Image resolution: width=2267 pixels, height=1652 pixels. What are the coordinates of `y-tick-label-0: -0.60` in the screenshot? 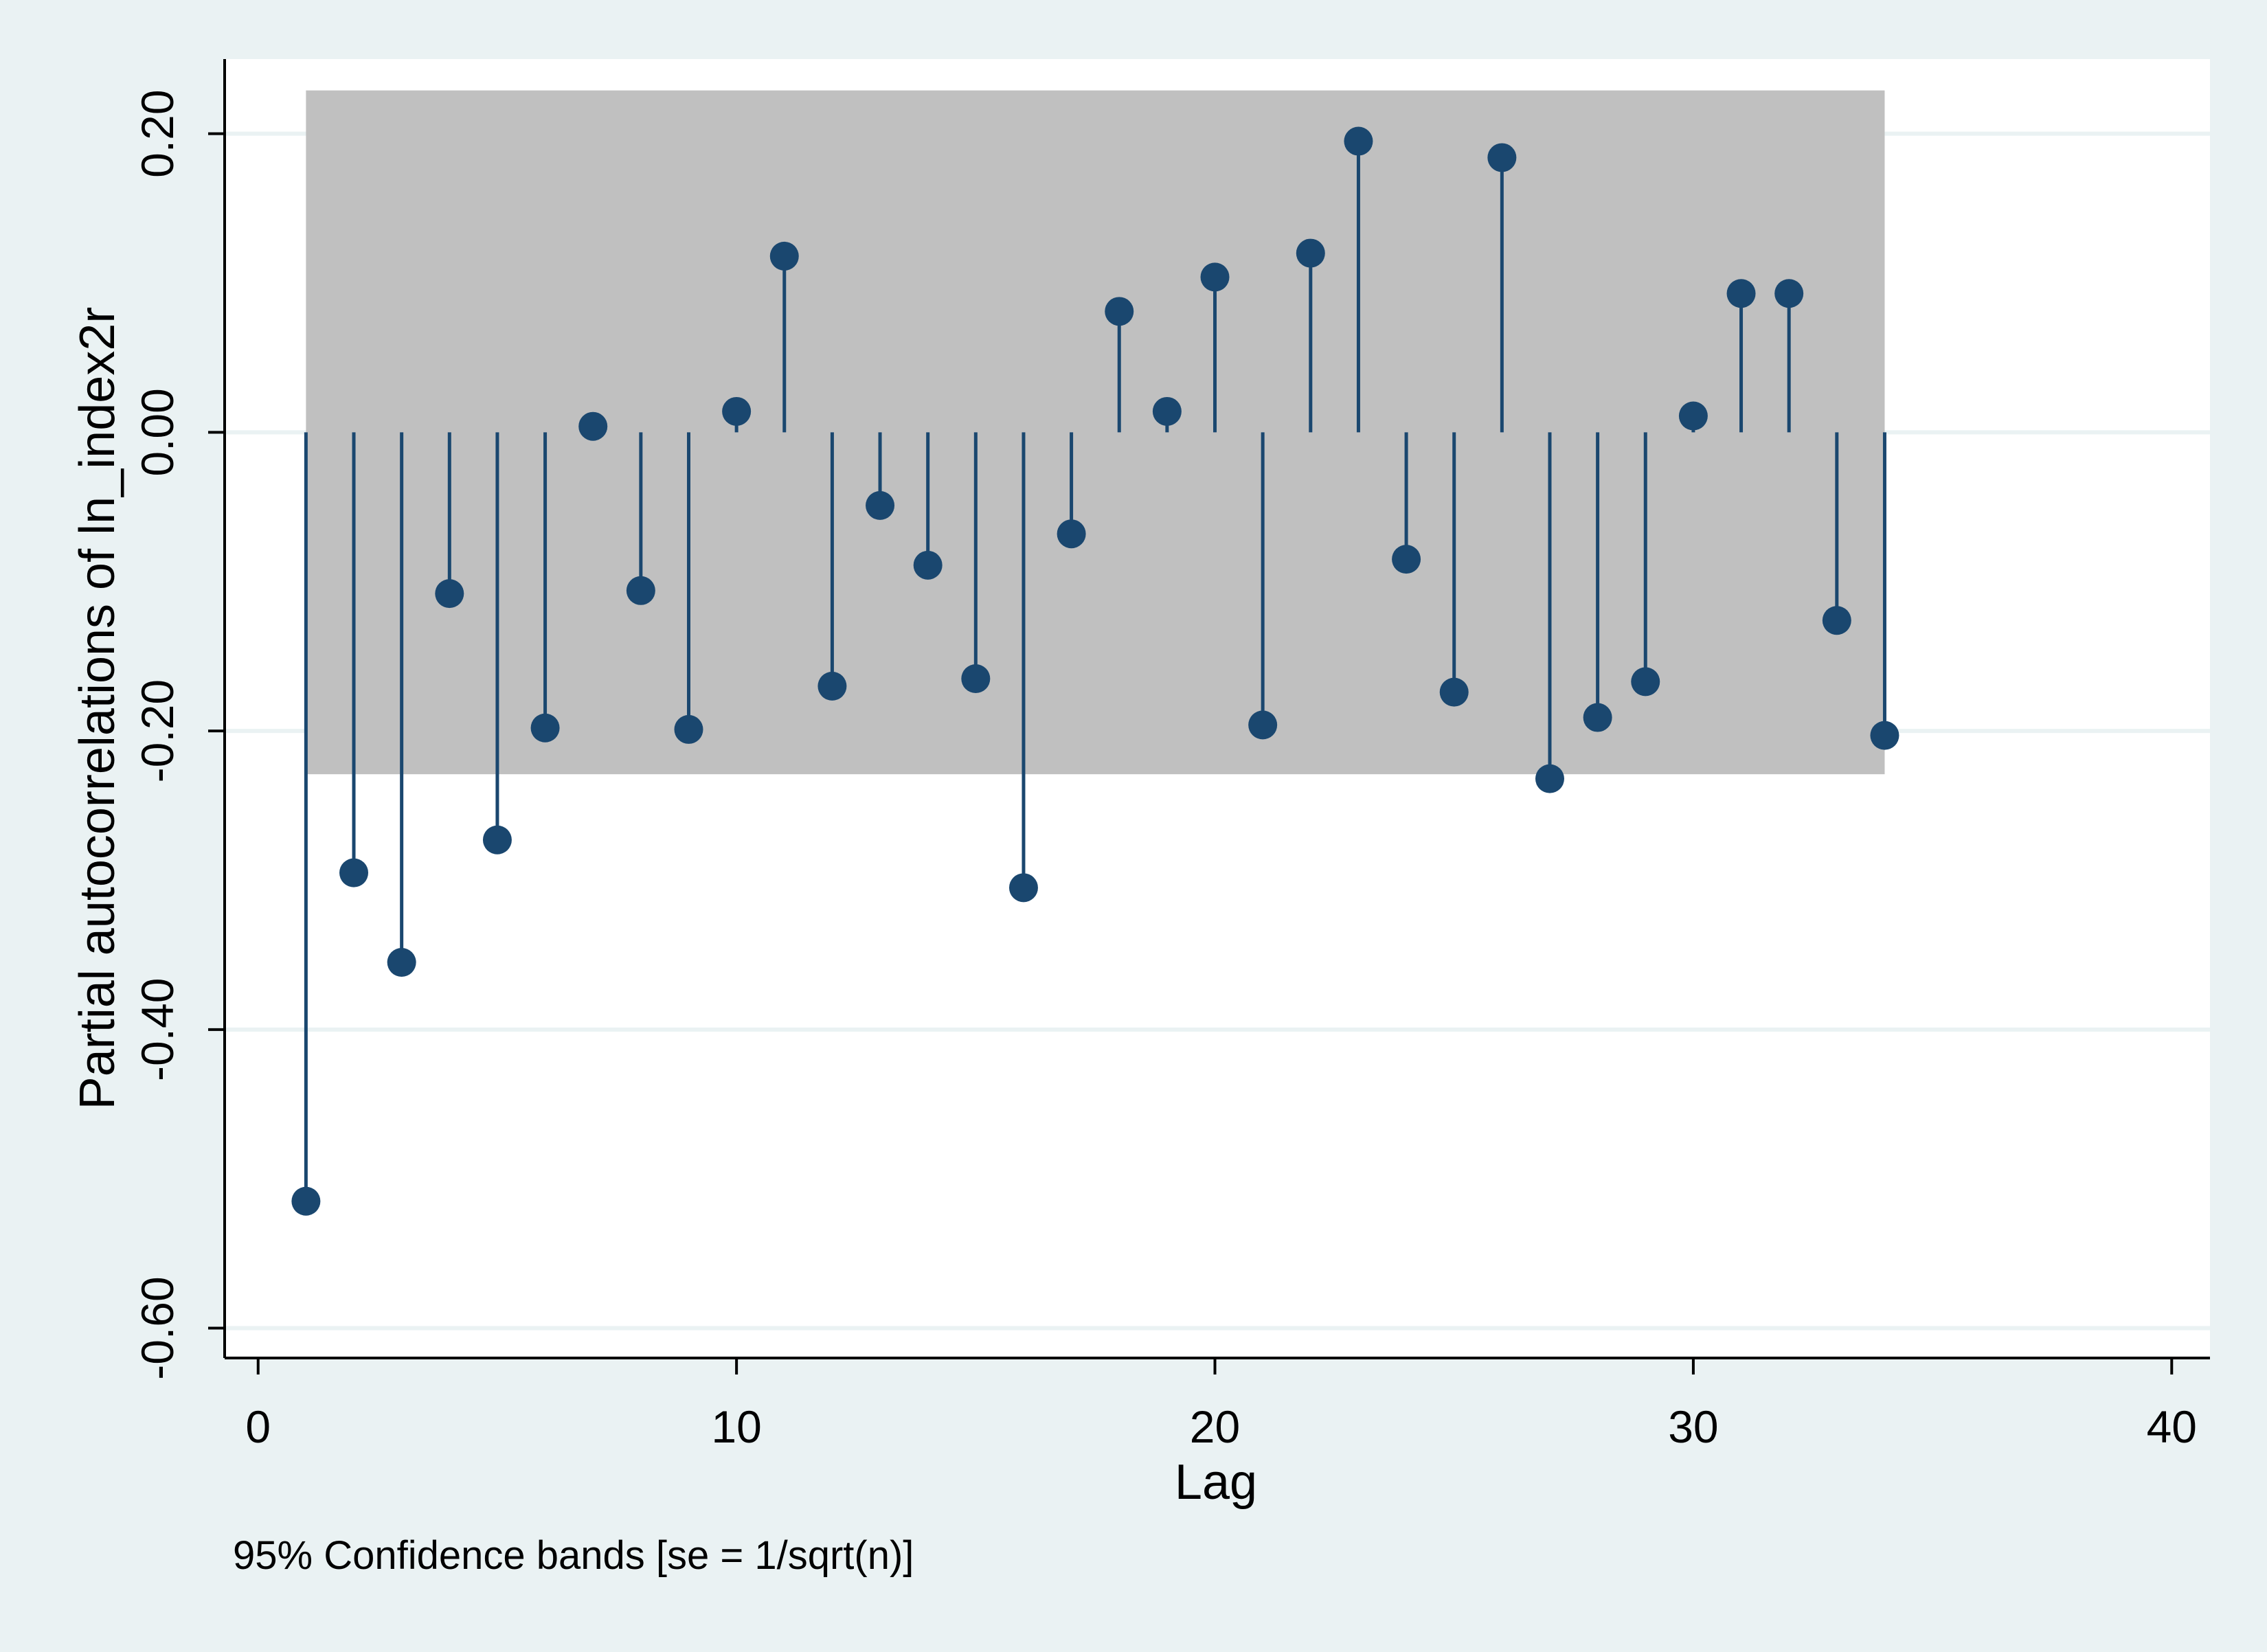 It's located at (157, 1327).